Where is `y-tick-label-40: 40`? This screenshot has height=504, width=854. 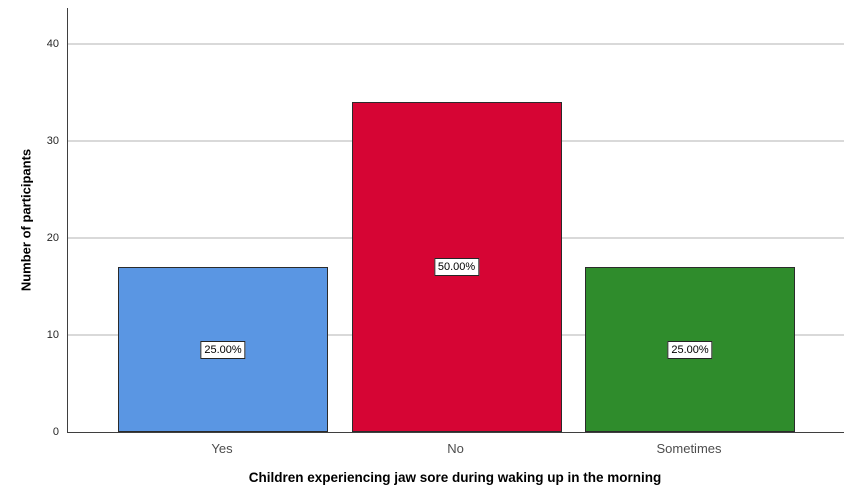
y-tick-label-40: 40 is located at coordinates (52, 43).